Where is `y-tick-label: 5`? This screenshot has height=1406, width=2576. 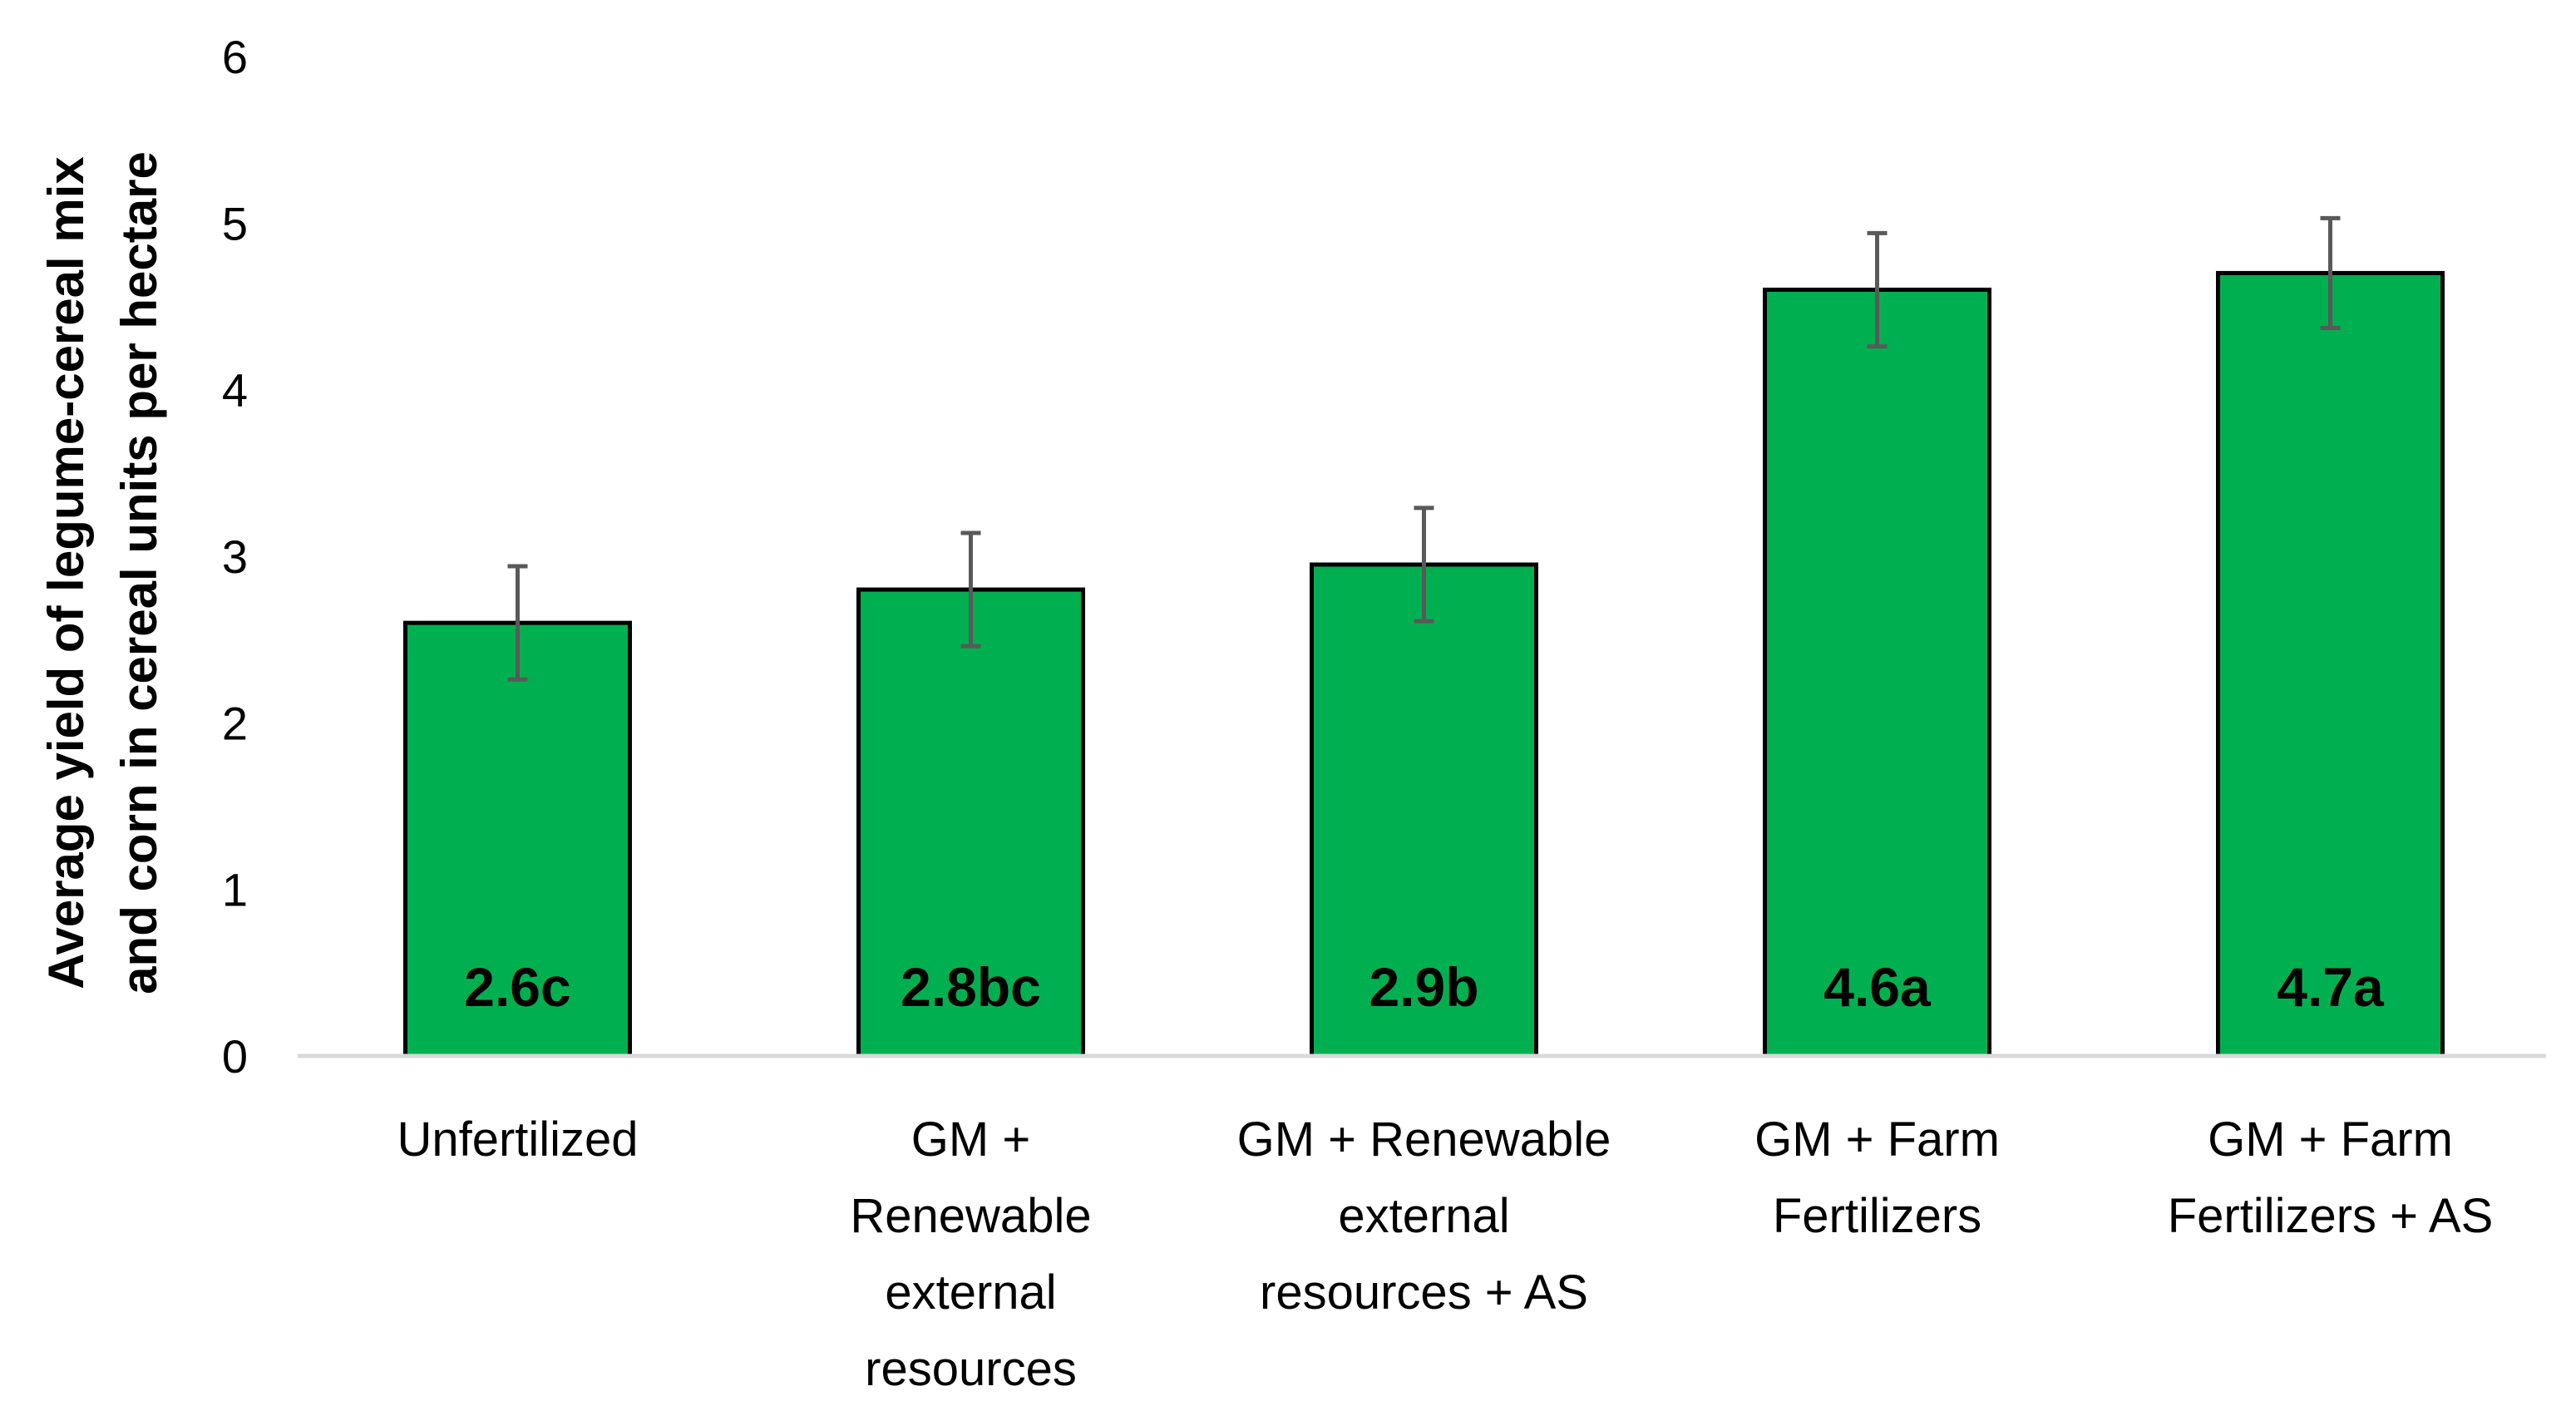 y-tick-label: 5 is located at coordinates (235, 223).